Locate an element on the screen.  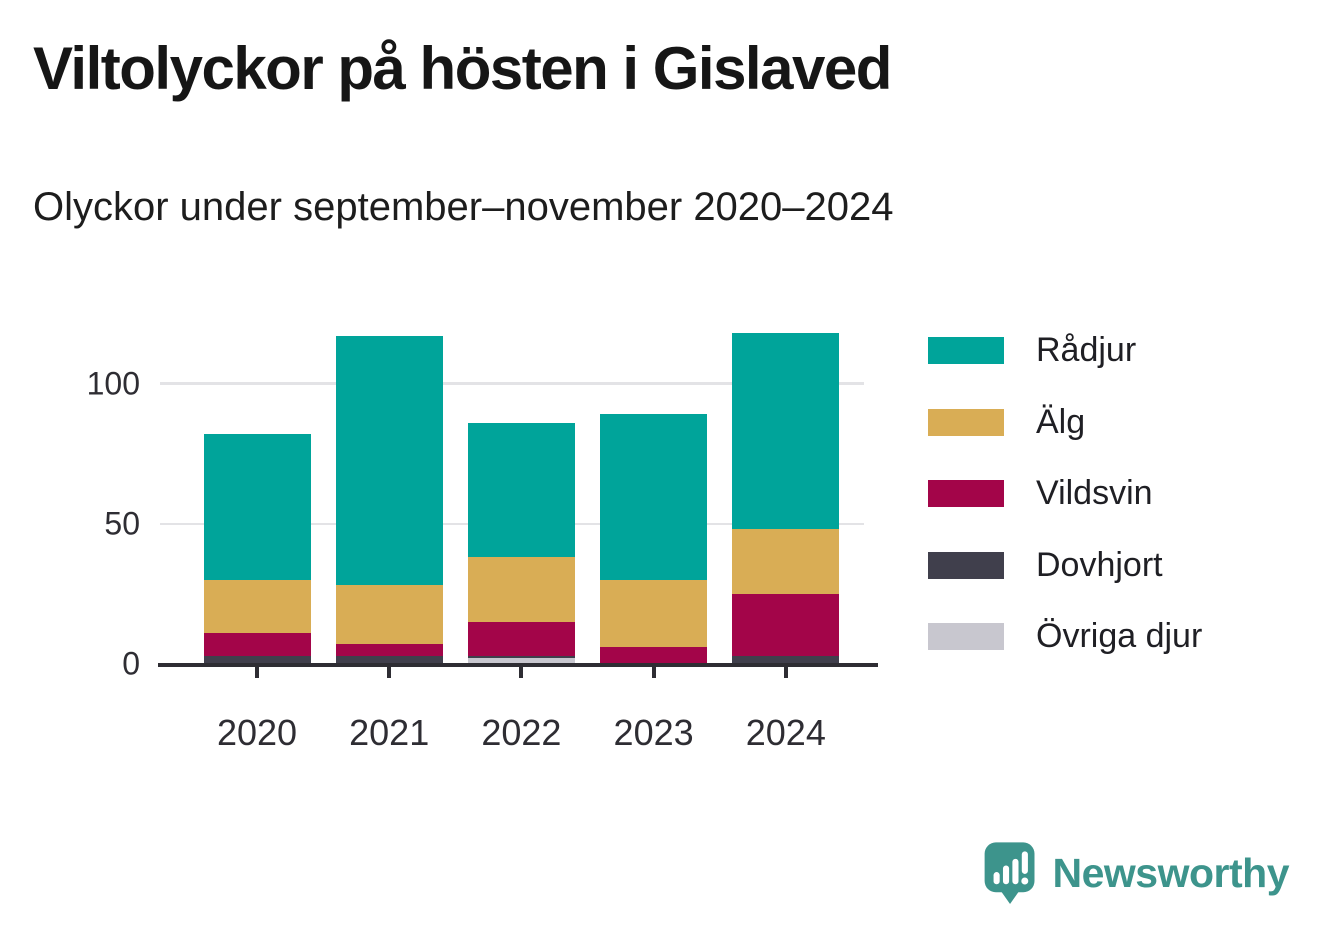
x-axis-label-2021: 2021 is located at coordinates (389, 732).